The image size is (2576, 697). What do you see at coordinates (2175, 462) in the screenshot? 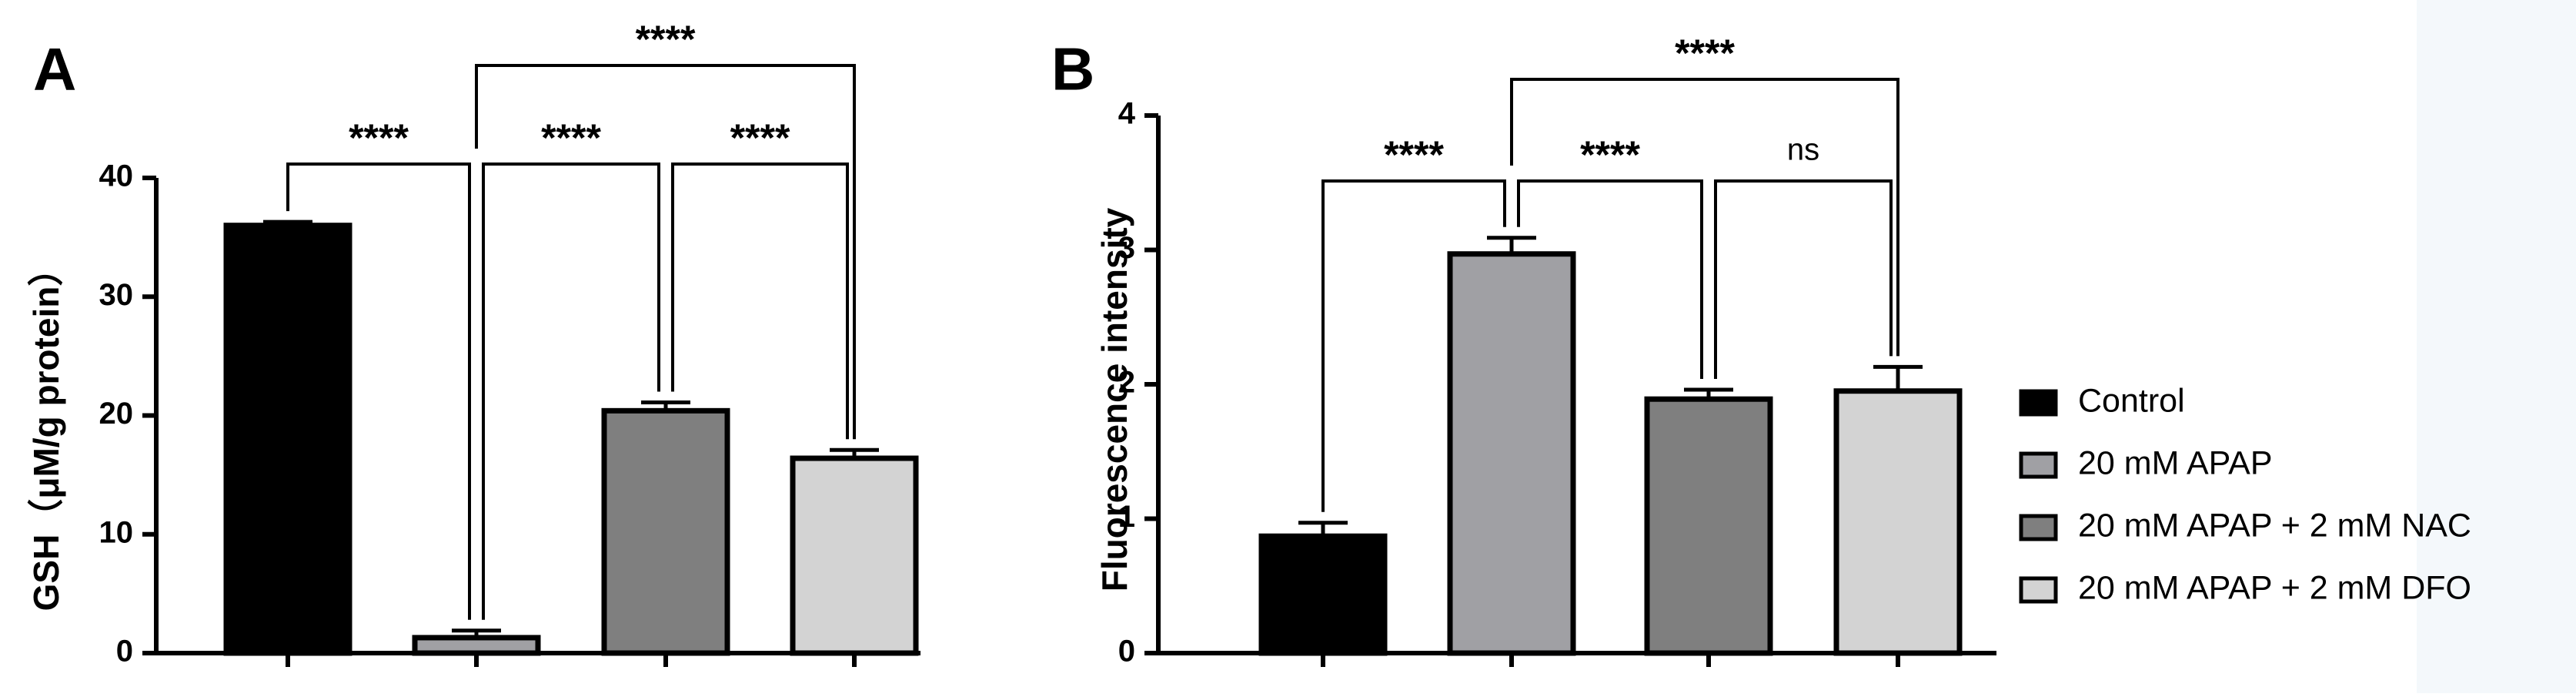
I see `legend-label: 20 mM APAP` at bounding box center [2175, 462].